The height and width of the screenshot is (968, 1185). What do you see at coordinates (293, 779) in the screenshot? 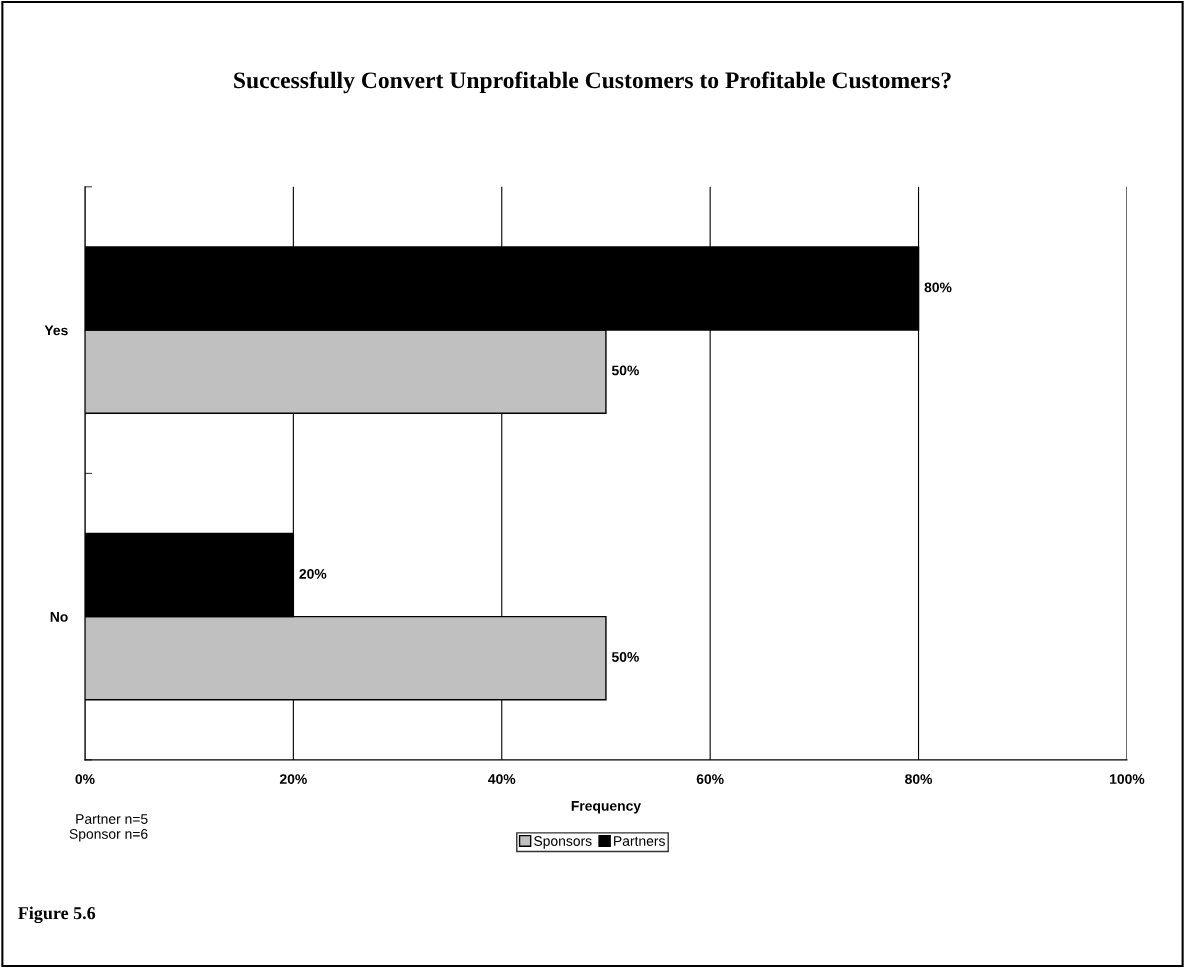
I see `x-tick-label: 20%` at bounding box center [293, 779].